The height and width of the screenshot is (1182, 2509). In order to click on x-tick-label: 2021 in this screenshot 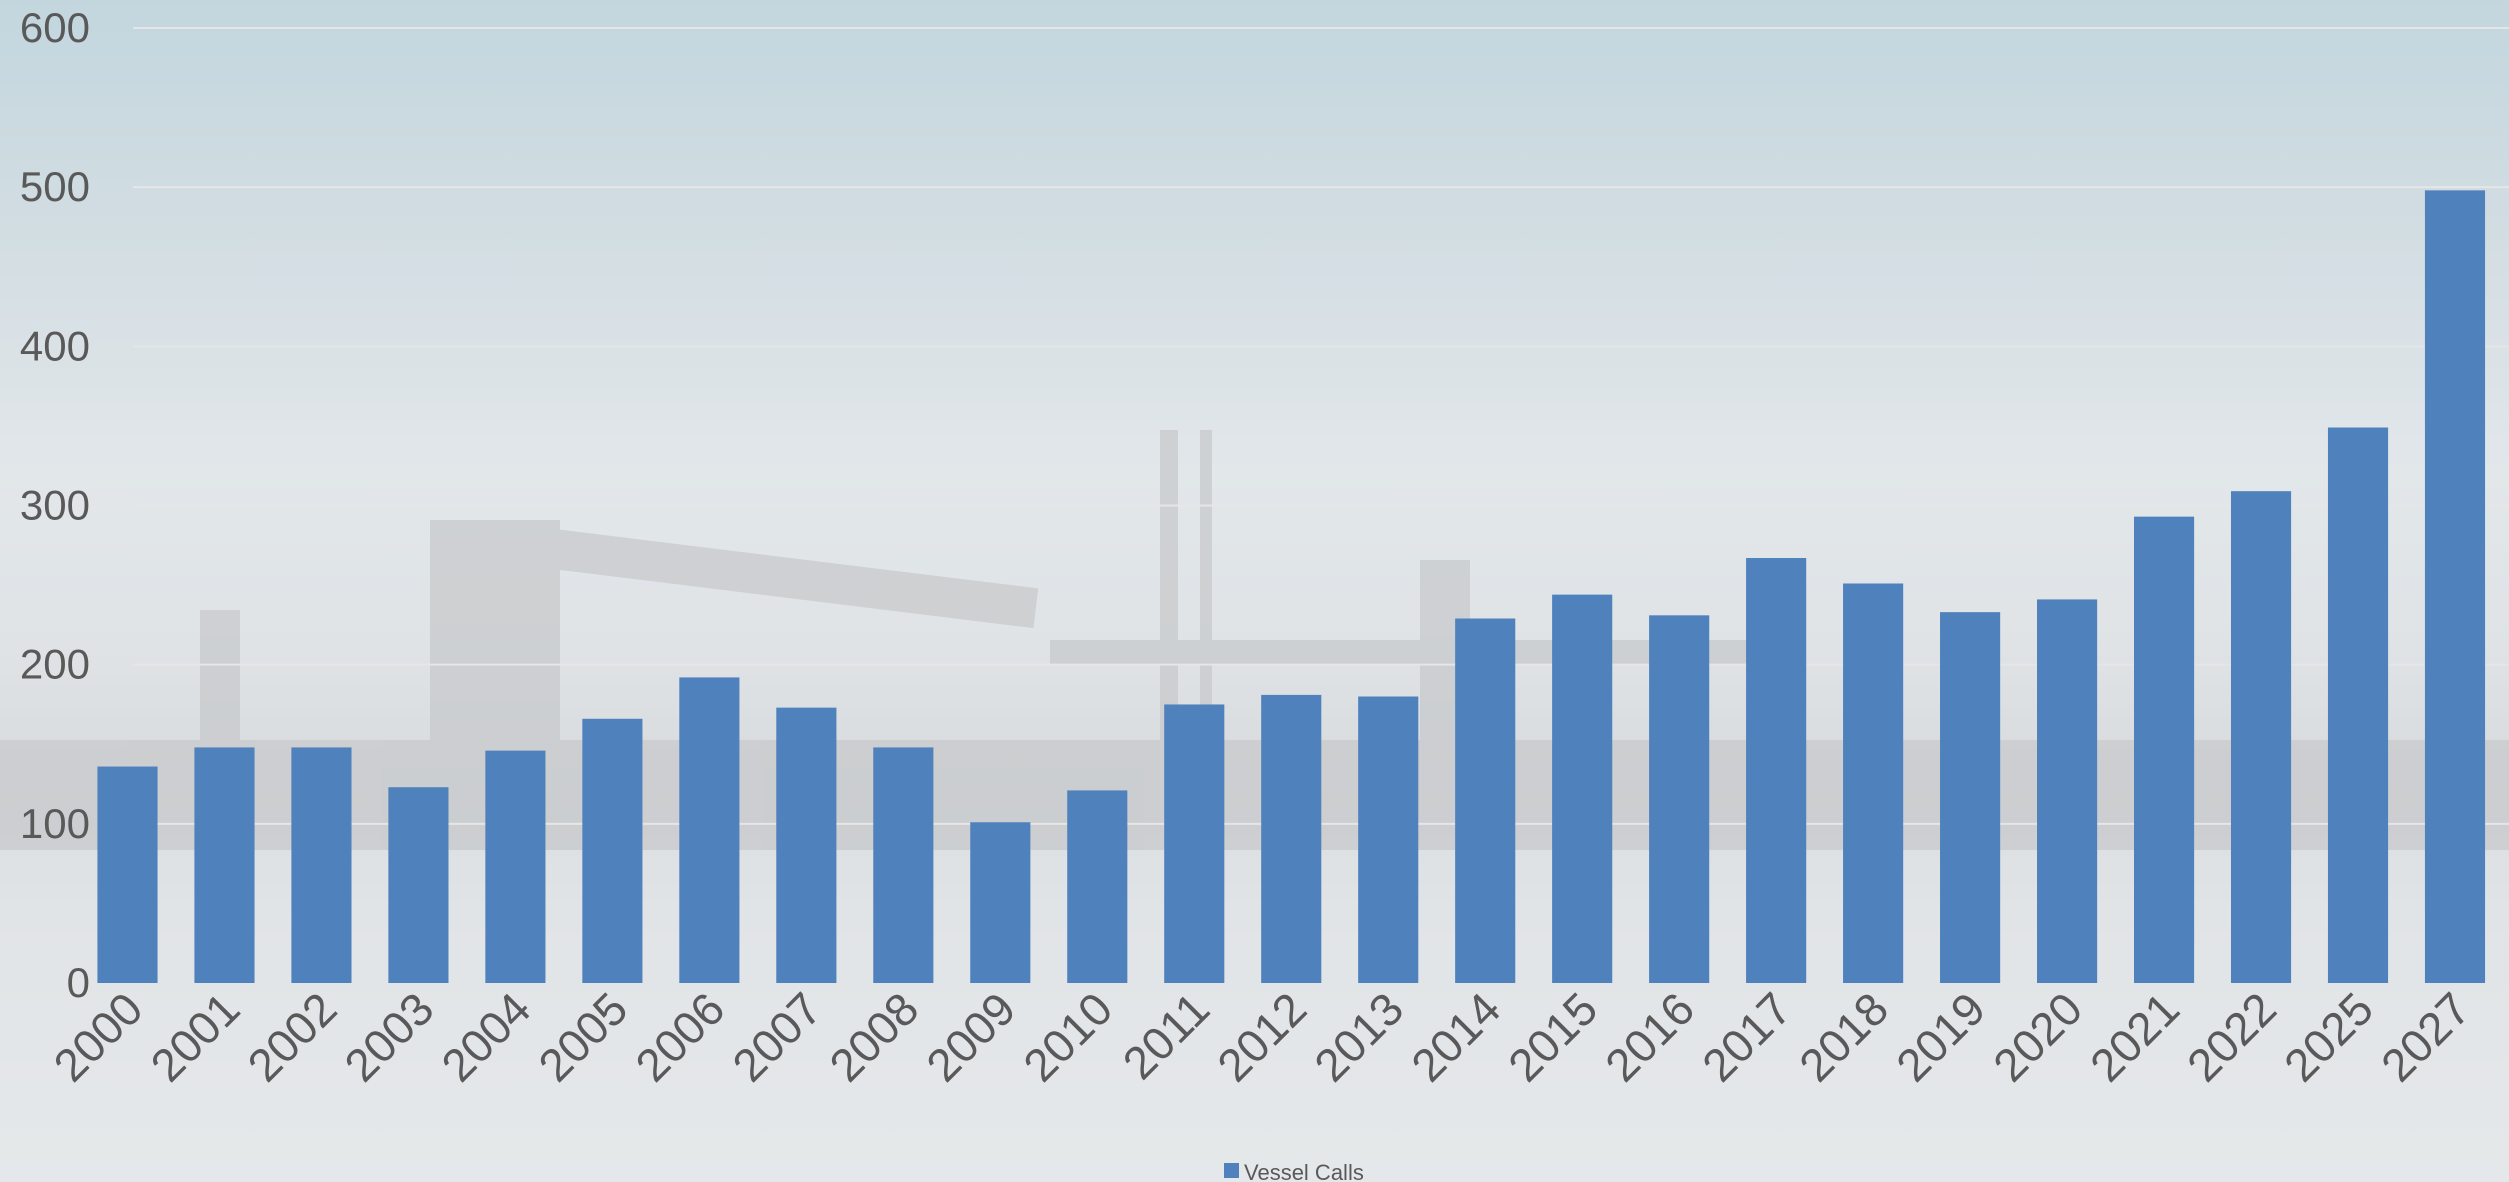, I will do `click(2134, 1036)`.